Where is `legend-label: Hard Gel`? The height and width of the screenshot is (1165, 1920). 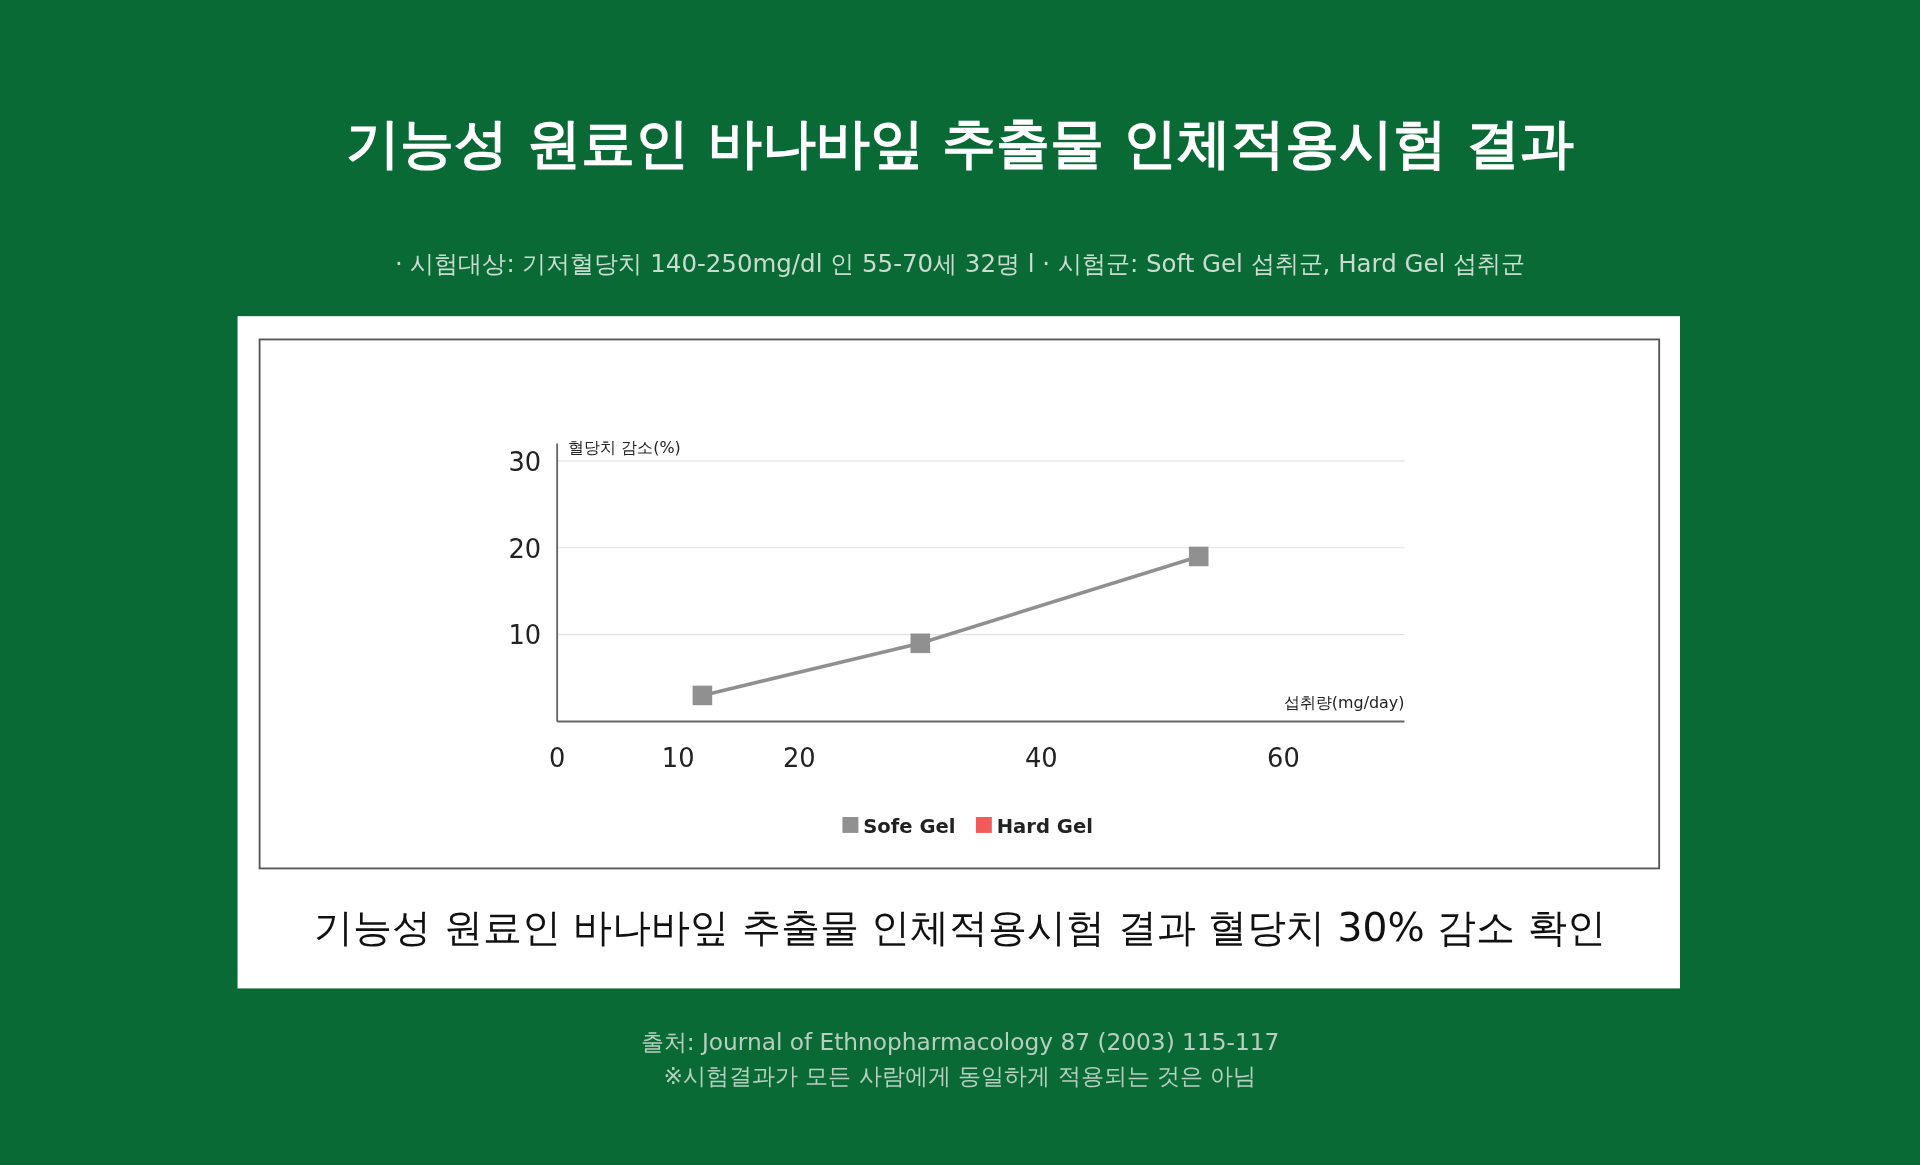 legend-label: Hard Gel is located at coordinates (1044, 826).